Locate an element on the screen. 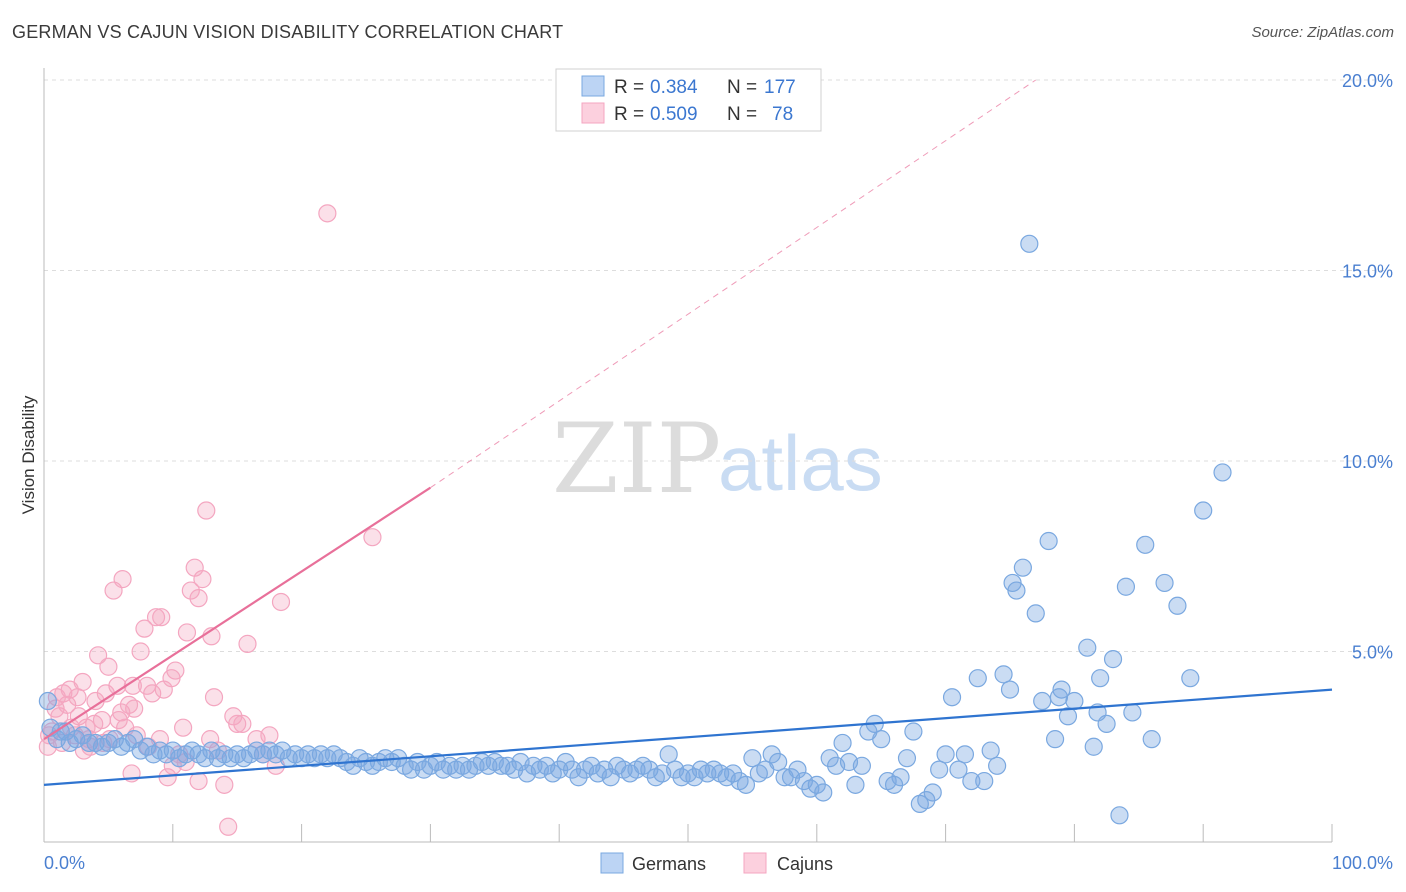 The width and height of the screenshot is (1406, 892). watermark-zip: ZIP is located at coordinates (636, 459).